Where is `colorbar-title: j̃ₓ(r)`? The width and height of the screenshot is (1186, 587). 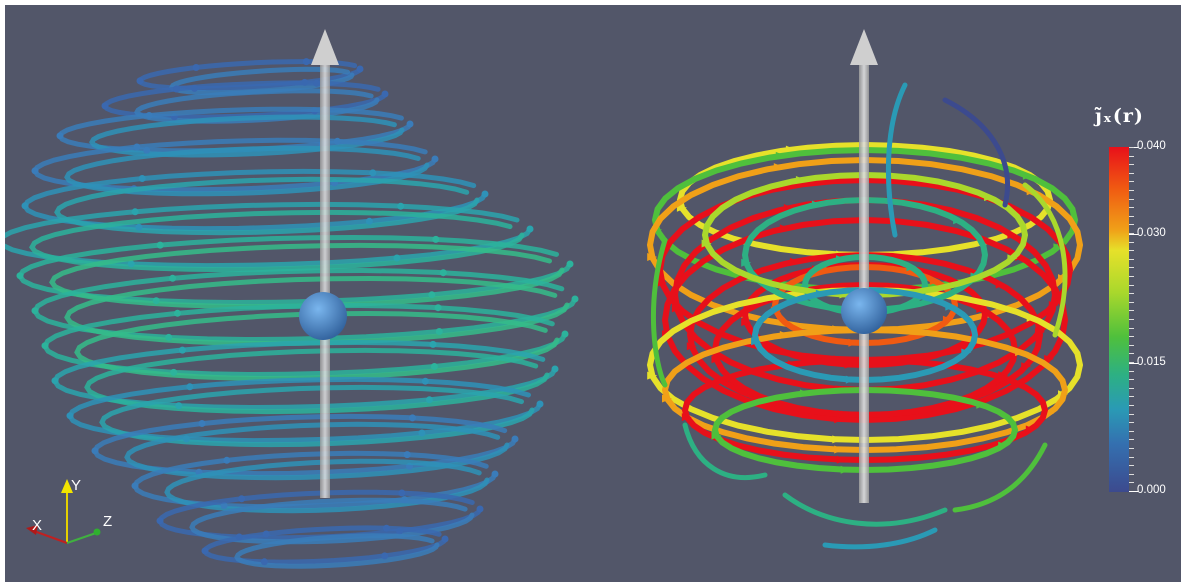 colorbar-title: j̃ₓ(r) is located at coordinates (1119, 116).